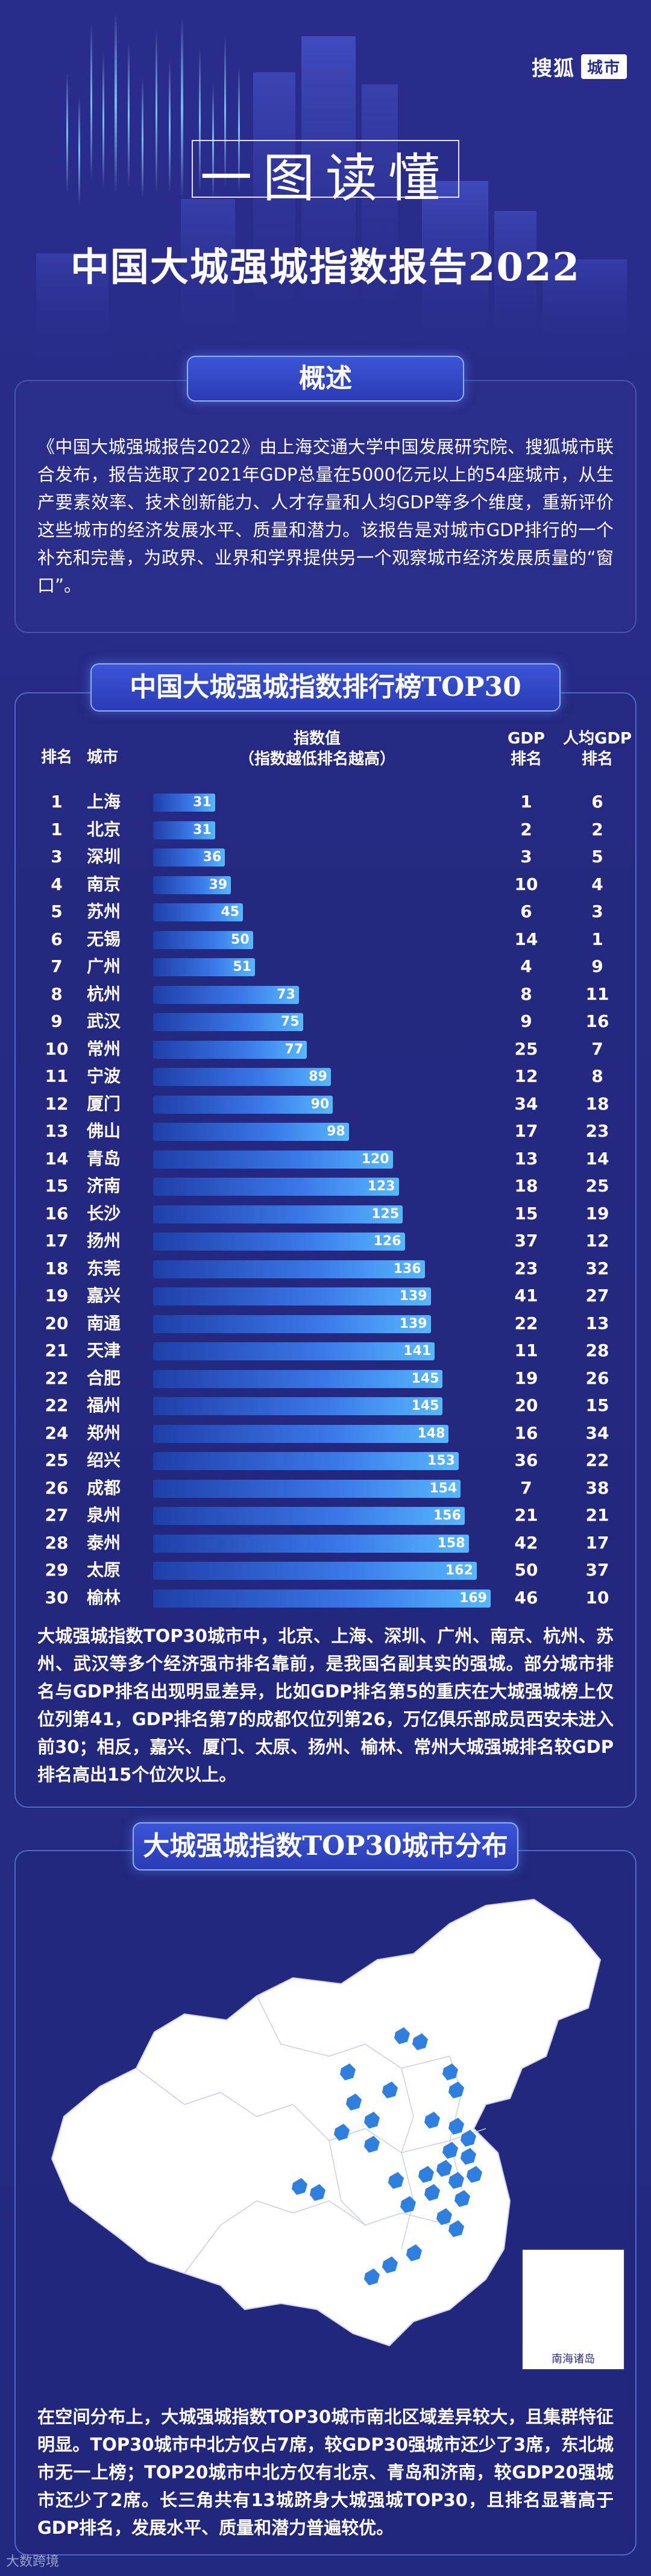 Image resolution: width=651 pixels, height=2576 pixels. Describe the element at coordinates (327, 1186) in the screenshot. I see `table-row: 15 济南 123 18 25` at that location.